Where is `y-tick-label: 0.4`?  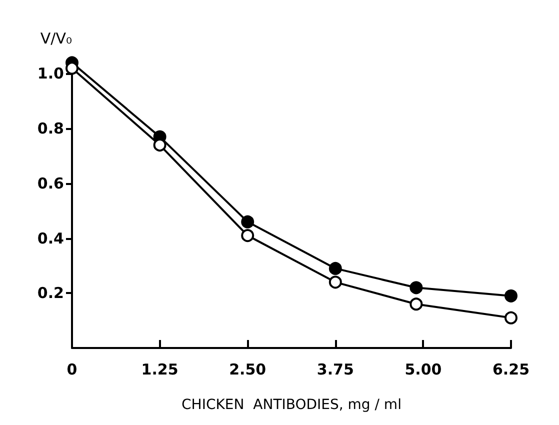
y-tick-label: 0.4 is located at coordinates (50, 238).